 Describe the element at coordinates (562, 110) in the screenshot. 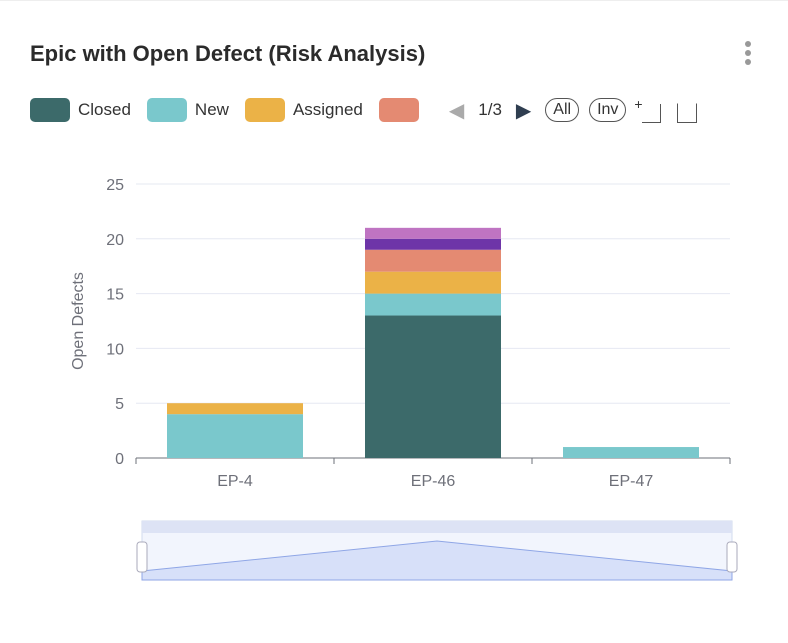

I see `select-all-button: All` at that location.